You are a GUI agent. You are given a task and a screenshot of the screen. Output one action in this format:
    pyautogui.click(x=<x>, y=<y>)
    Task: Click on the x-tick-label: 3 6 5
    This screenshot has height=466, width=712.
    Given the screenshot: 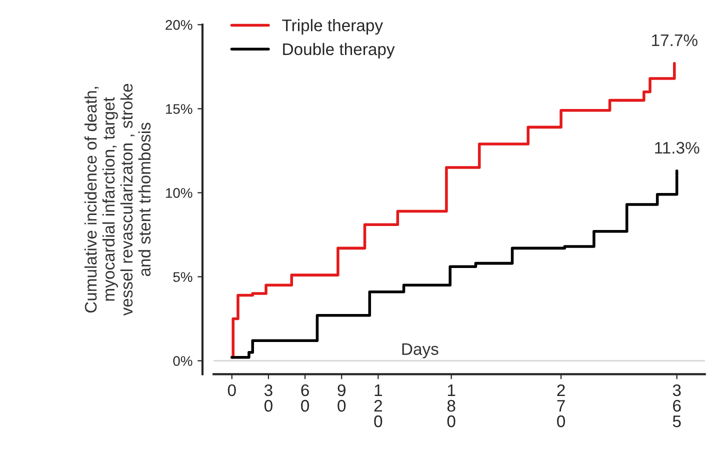 What is the action you would take?
    pyautogui.click(x=676, y=406)
    